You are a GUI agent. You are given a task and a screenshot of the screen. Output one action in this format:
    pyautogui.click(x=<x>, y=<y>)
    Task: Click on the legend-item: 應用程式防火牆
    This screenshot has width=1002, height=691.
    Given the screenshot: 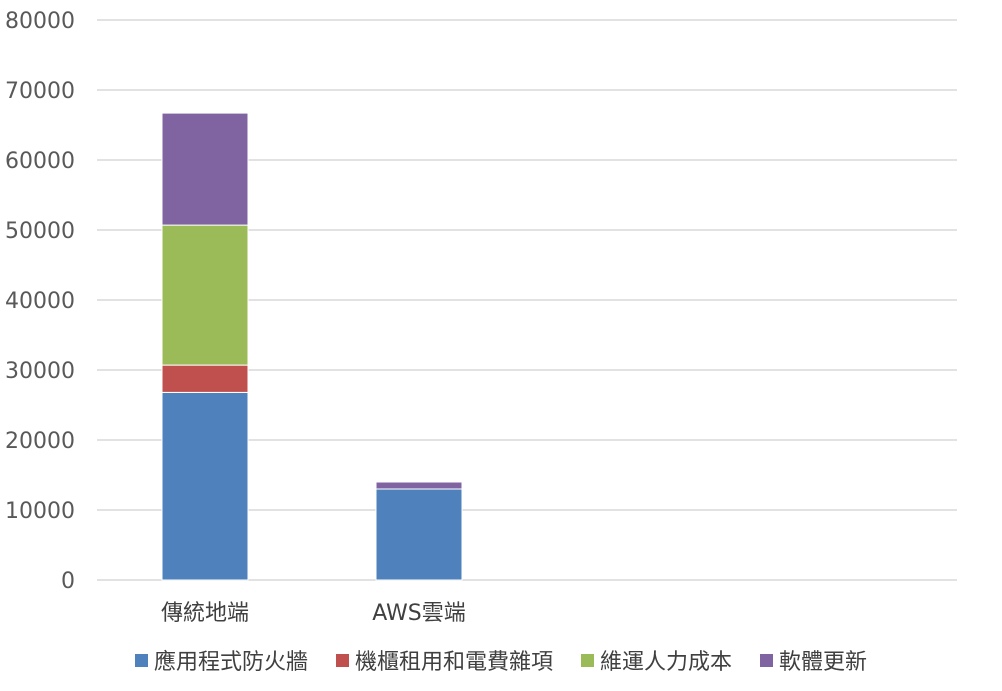 What is the action you would take?
    pyautogui.click(x=221, y=660)
    